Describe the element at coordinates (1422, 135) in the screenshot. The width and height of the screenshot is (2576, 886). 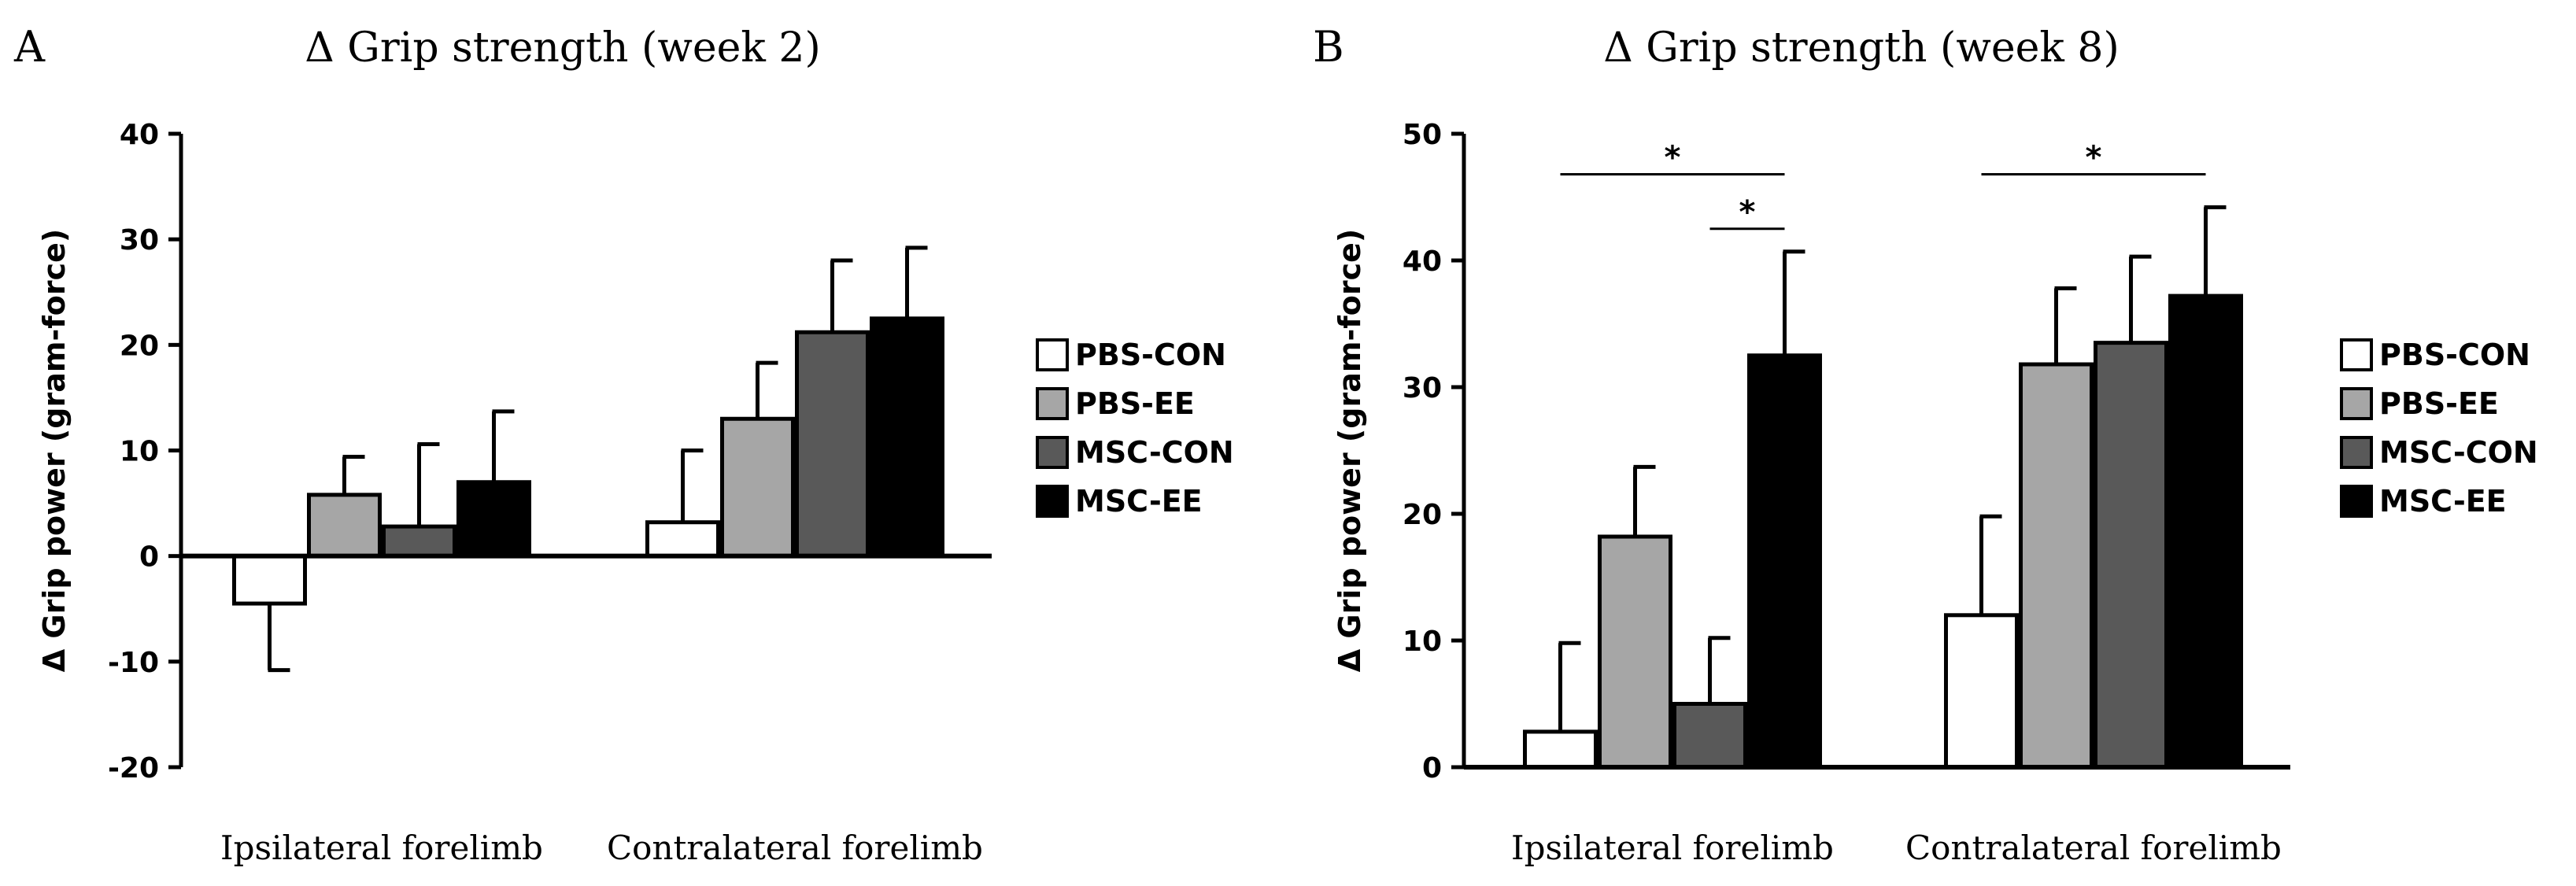
I see `y-tick-label: 50` at that location.